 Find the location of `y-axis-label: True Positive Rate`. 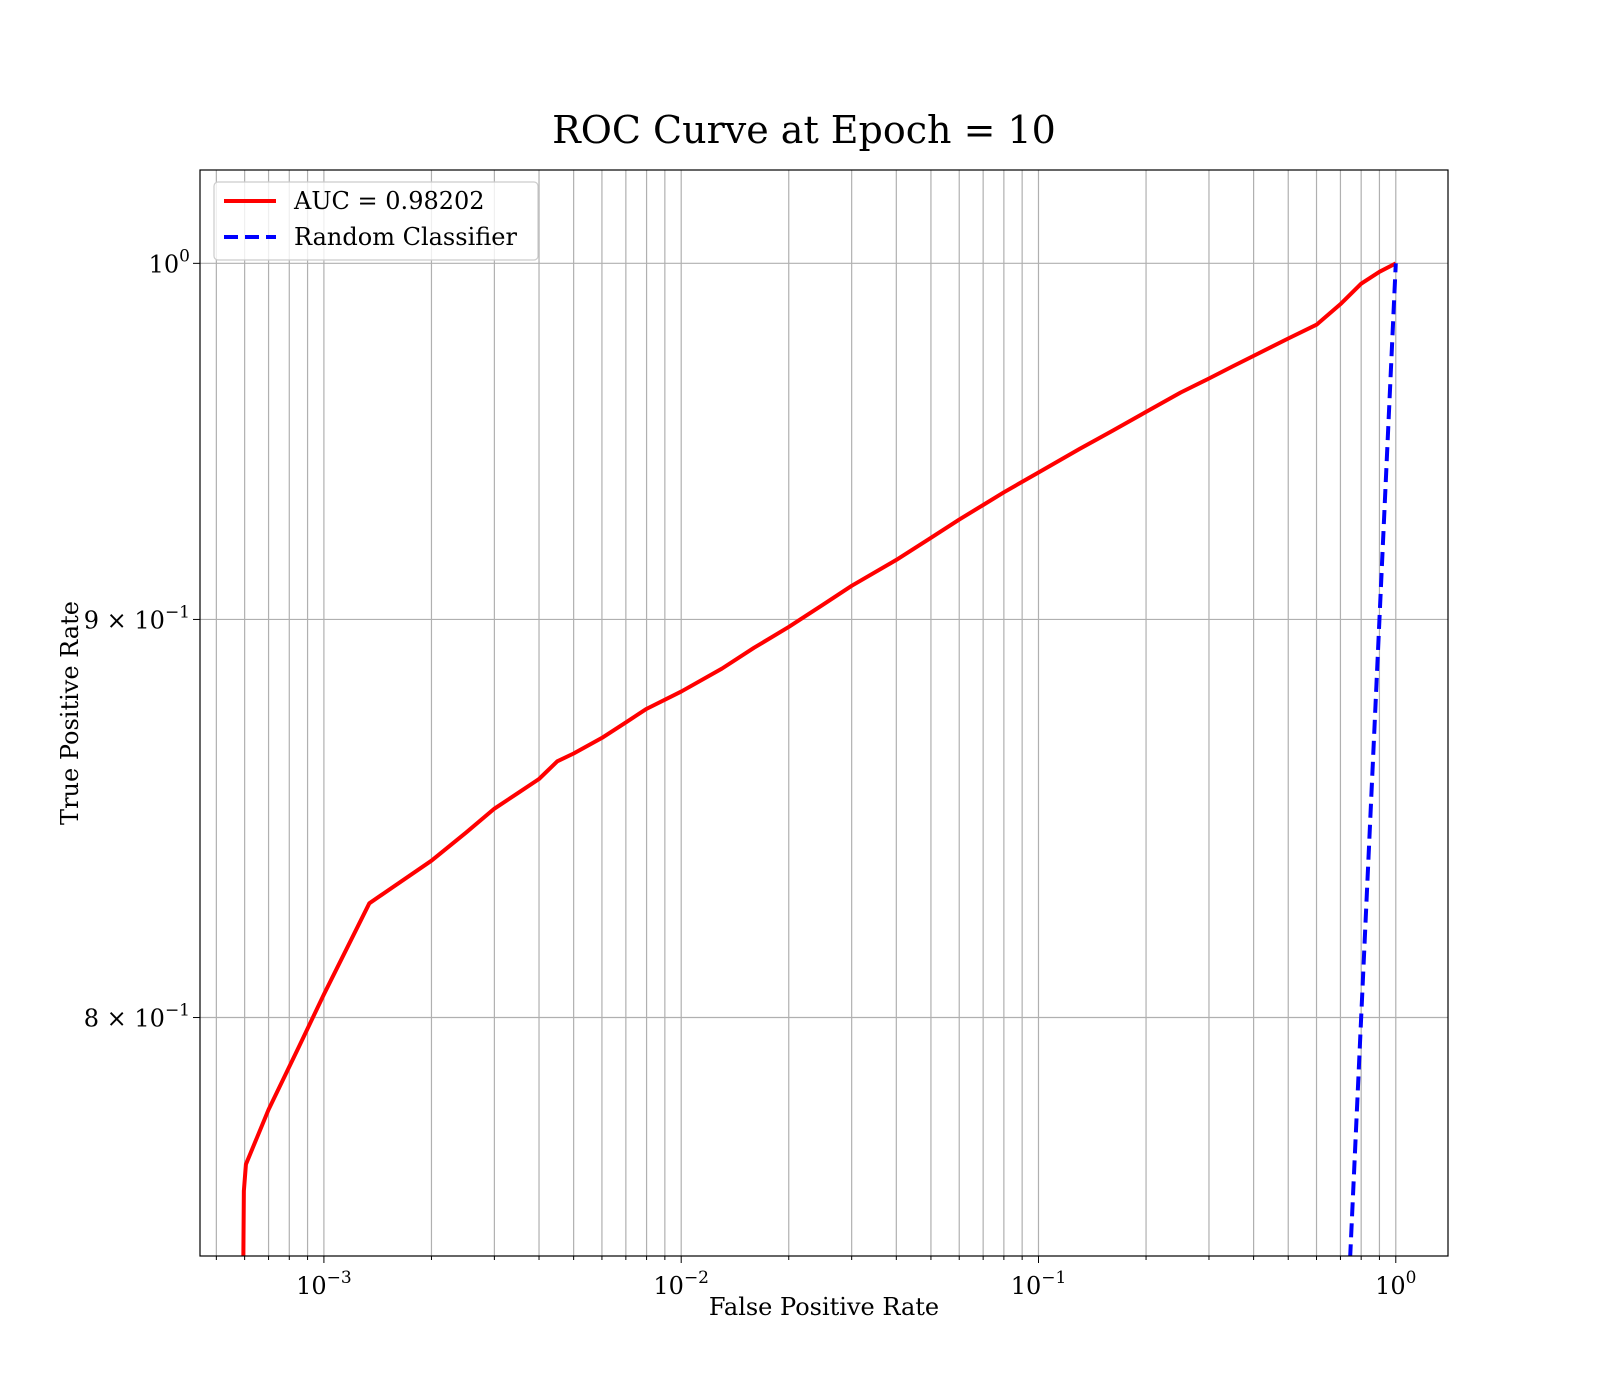

y-axis-label: True Positive Rate is located at coordinates (70, 713).